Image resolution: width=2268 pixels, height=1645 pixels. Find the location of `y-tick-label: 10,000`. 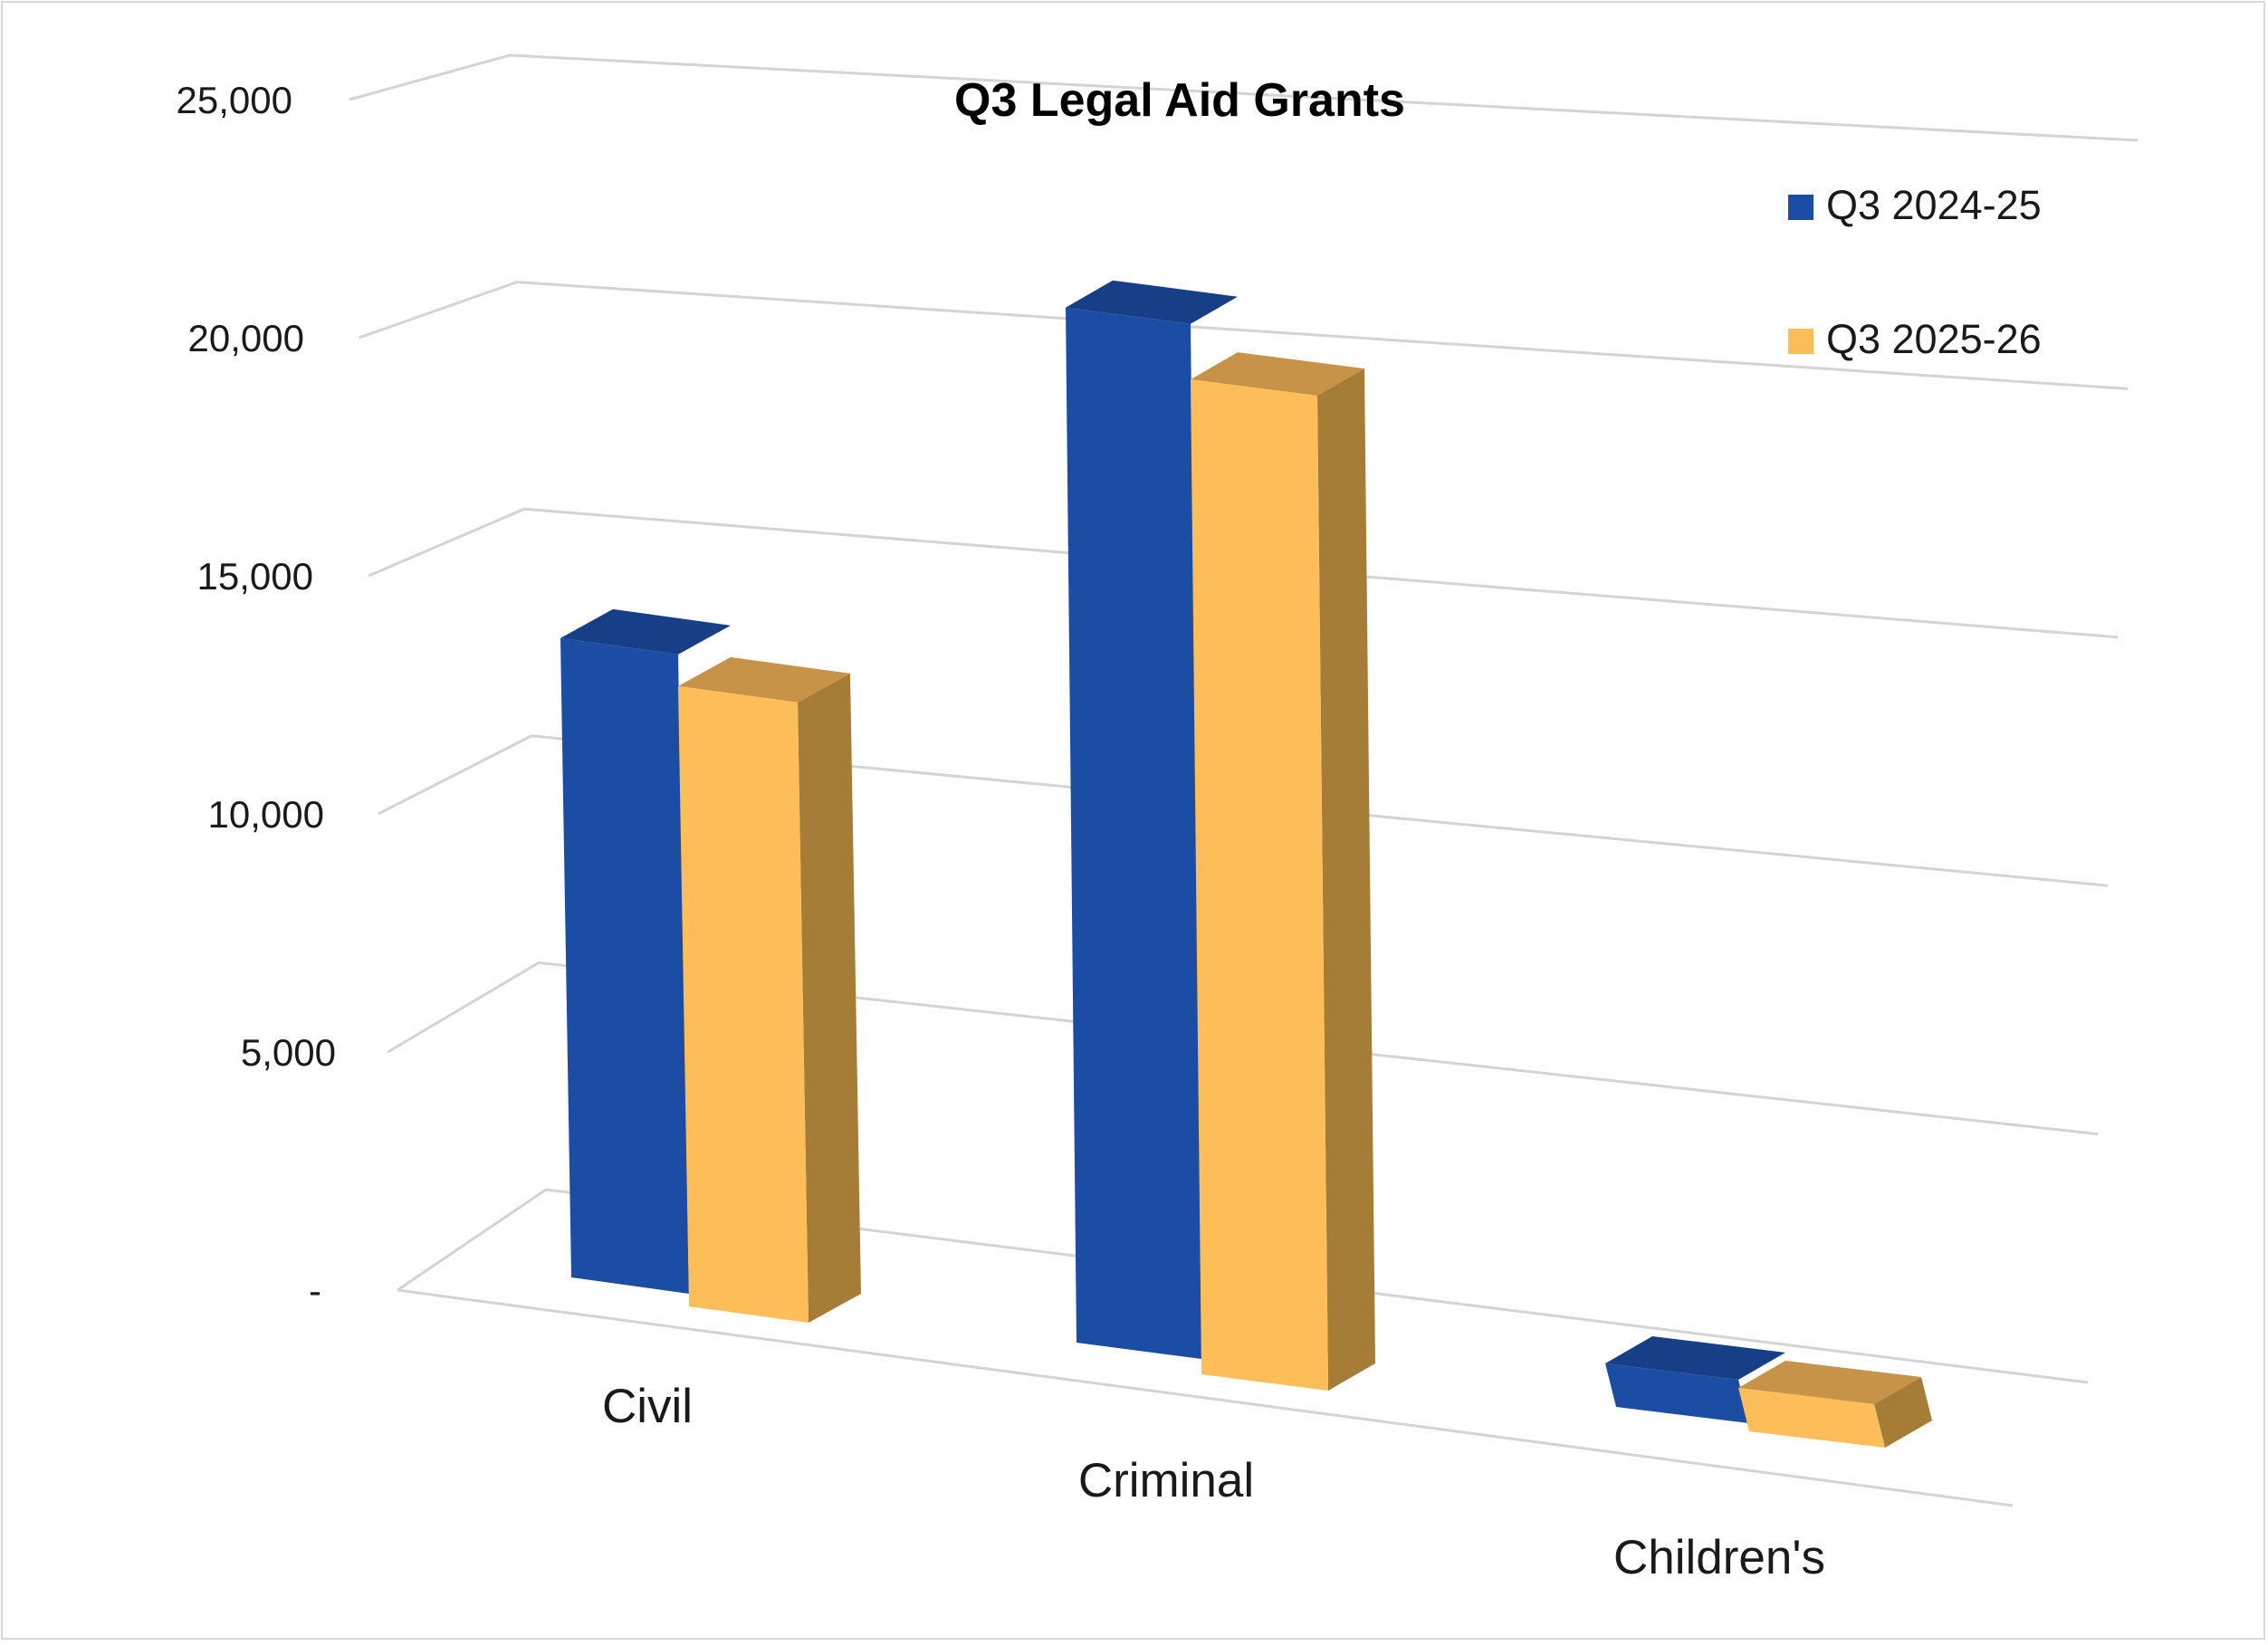

y-tick-label: 10,000 is located at coordinates (266, 814).